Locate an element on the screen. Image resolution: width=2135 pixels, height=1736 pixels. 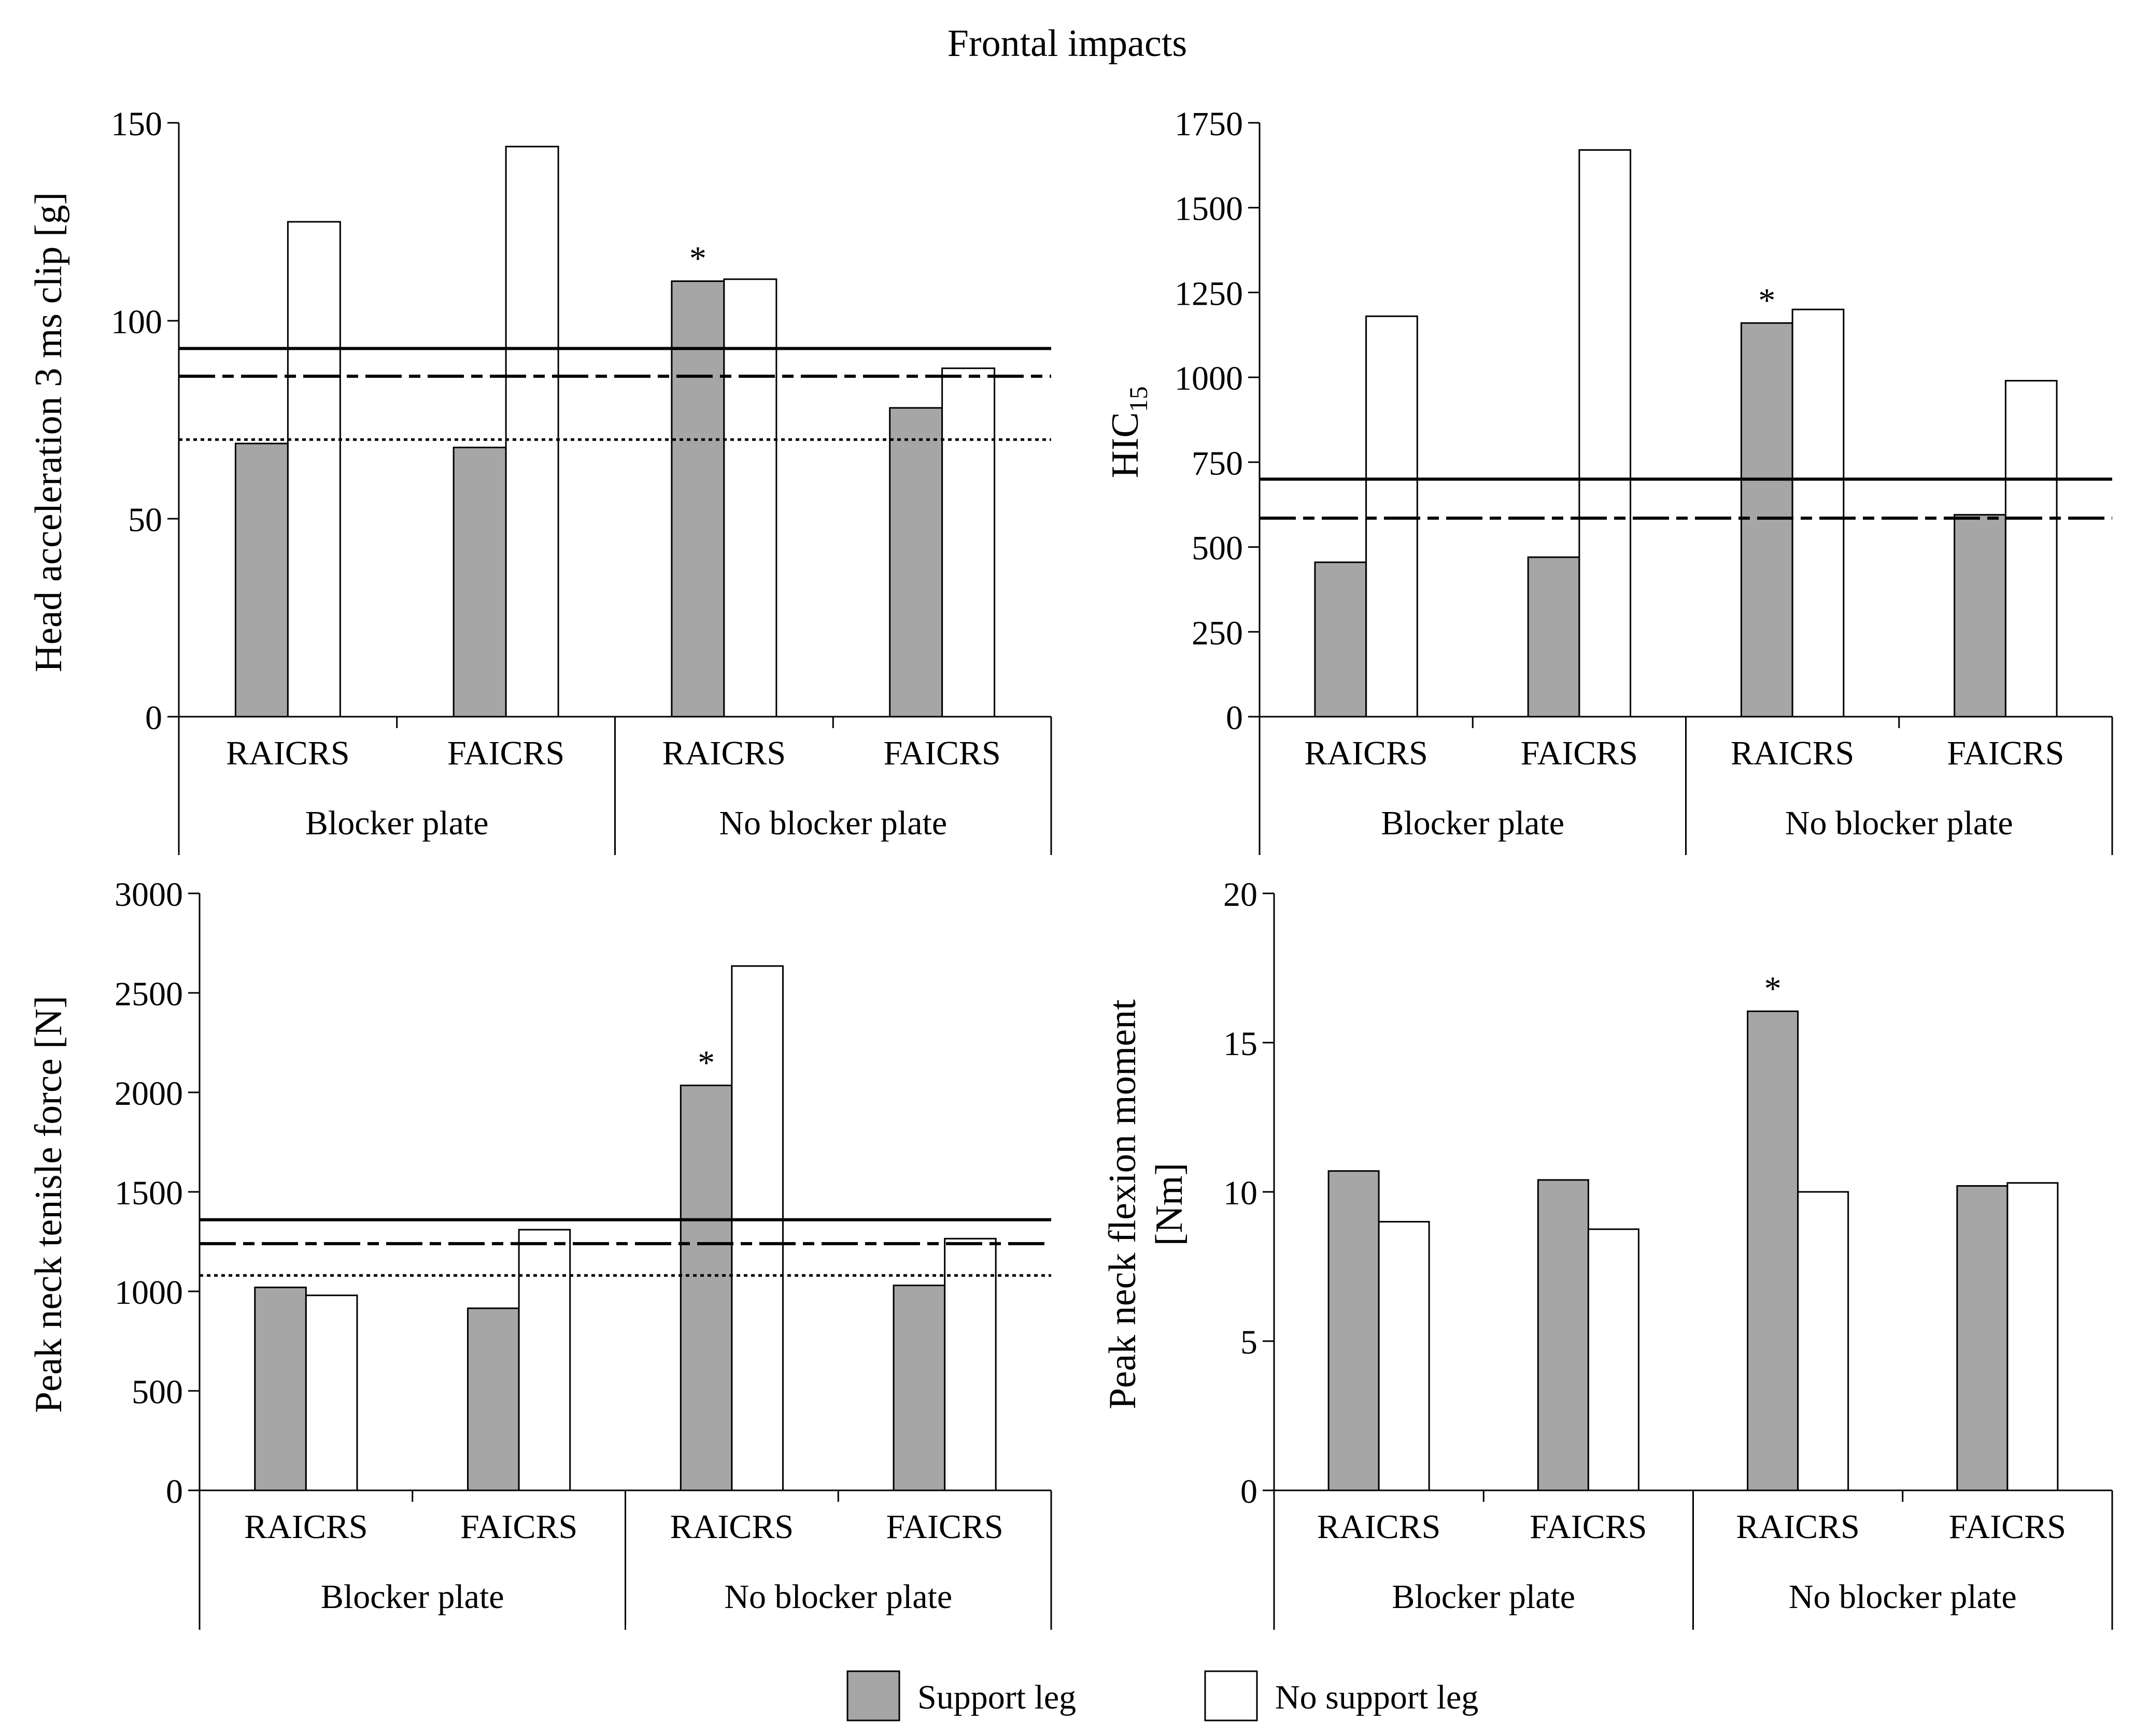
y-axis-label: HIC15 is located at coordinates (1128, 432).